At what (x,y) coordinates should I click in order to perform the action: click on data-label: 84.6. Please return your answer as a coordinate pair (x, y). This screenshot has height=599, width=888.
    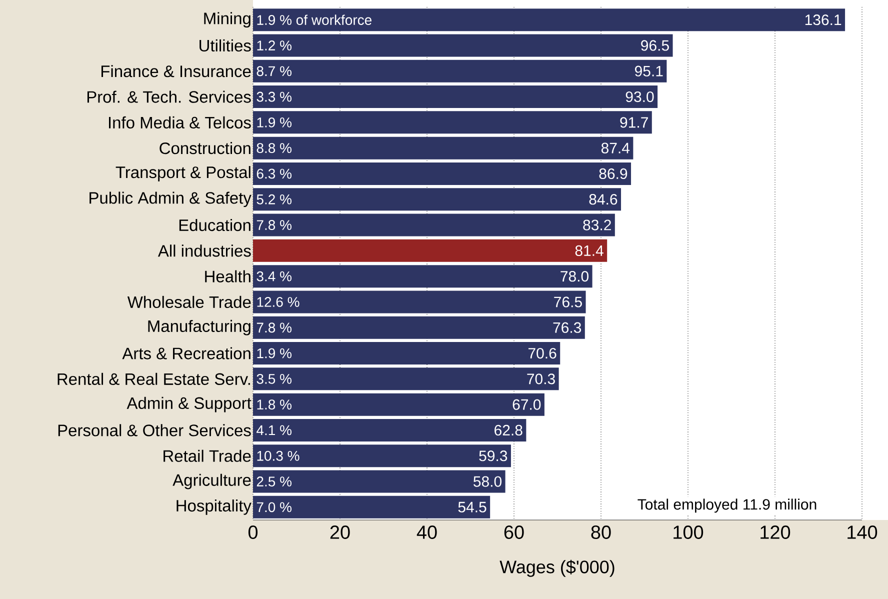
    Looking at the image, I should click on (603, 199).